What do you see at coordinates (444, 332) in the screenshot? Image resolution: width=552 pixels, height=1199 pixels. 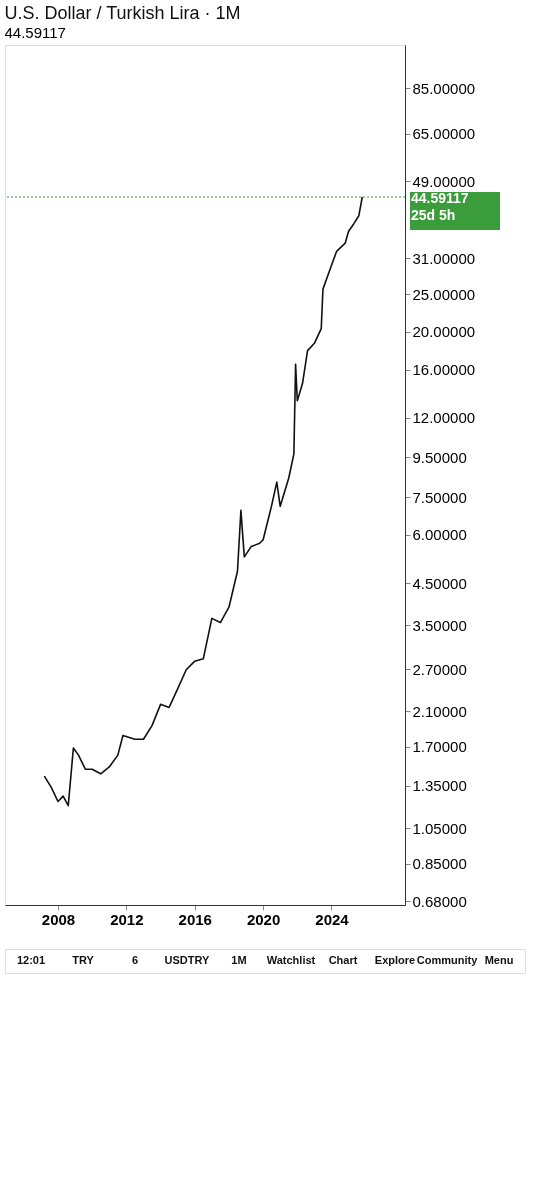 I see `y-tick-label: 20.00000` at bounding box center [444, 332].